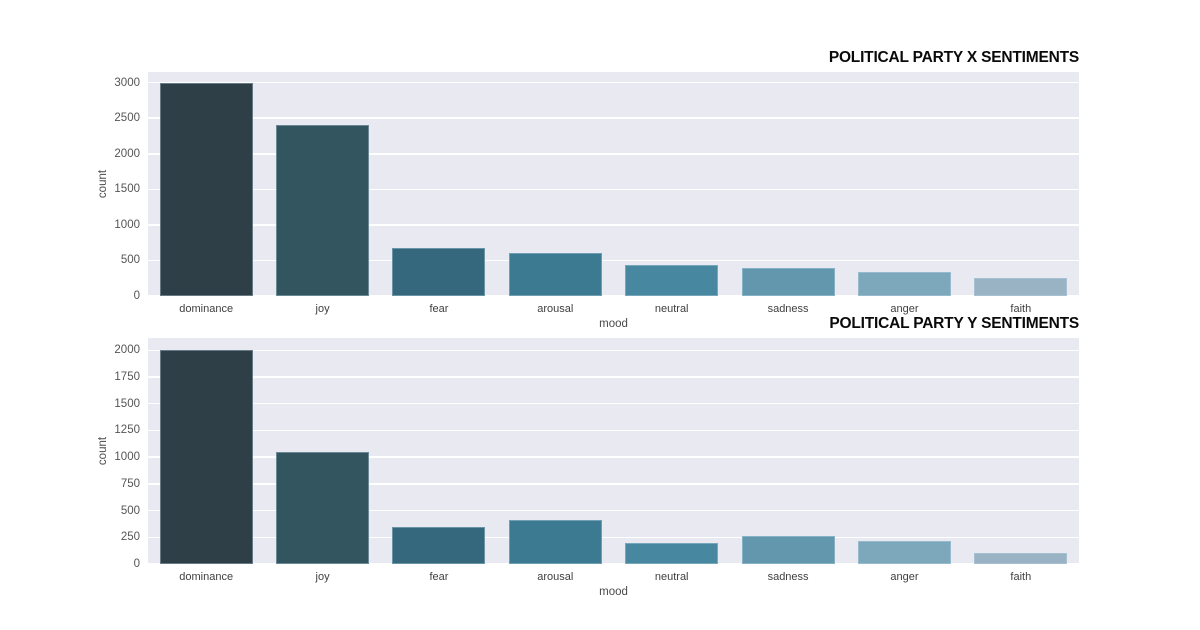  I want to click on y-tick-label: 250, so click(130, 537).